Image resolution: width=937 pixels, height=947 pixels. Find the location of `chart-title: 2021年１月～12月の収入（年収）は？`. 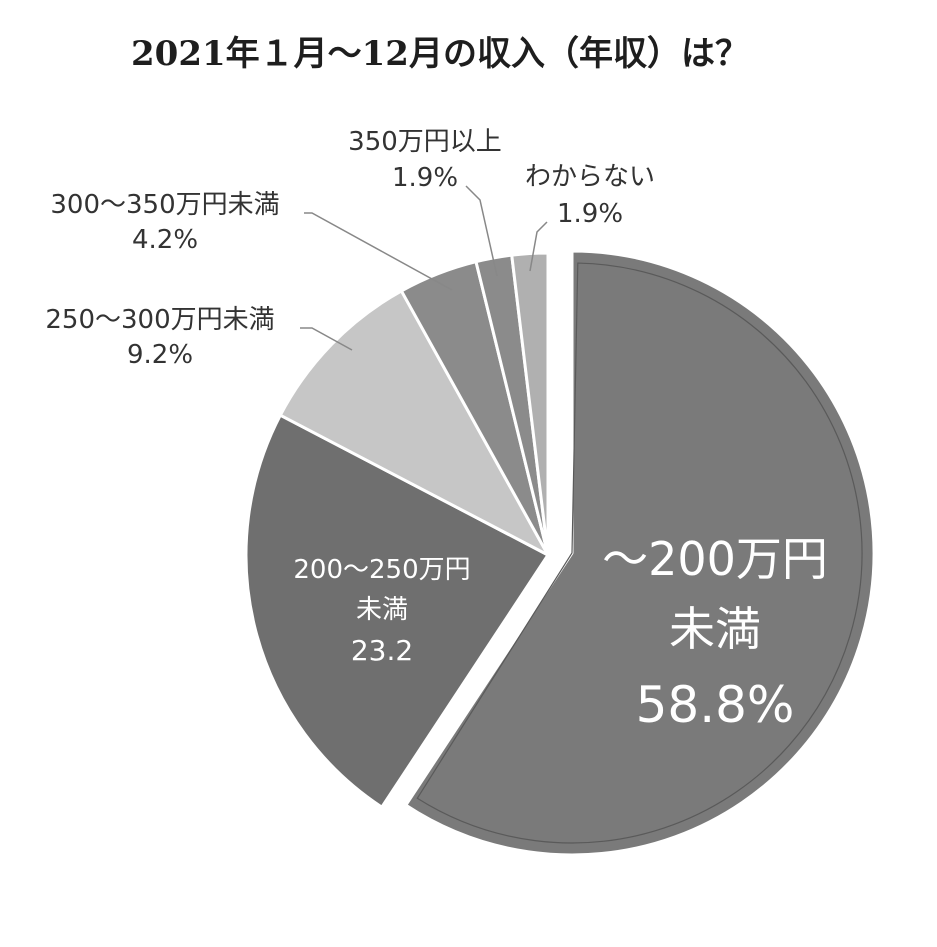

chart-title: 2021年１月～12月の収入（年収）は？ is located at coordinates (440, 54).